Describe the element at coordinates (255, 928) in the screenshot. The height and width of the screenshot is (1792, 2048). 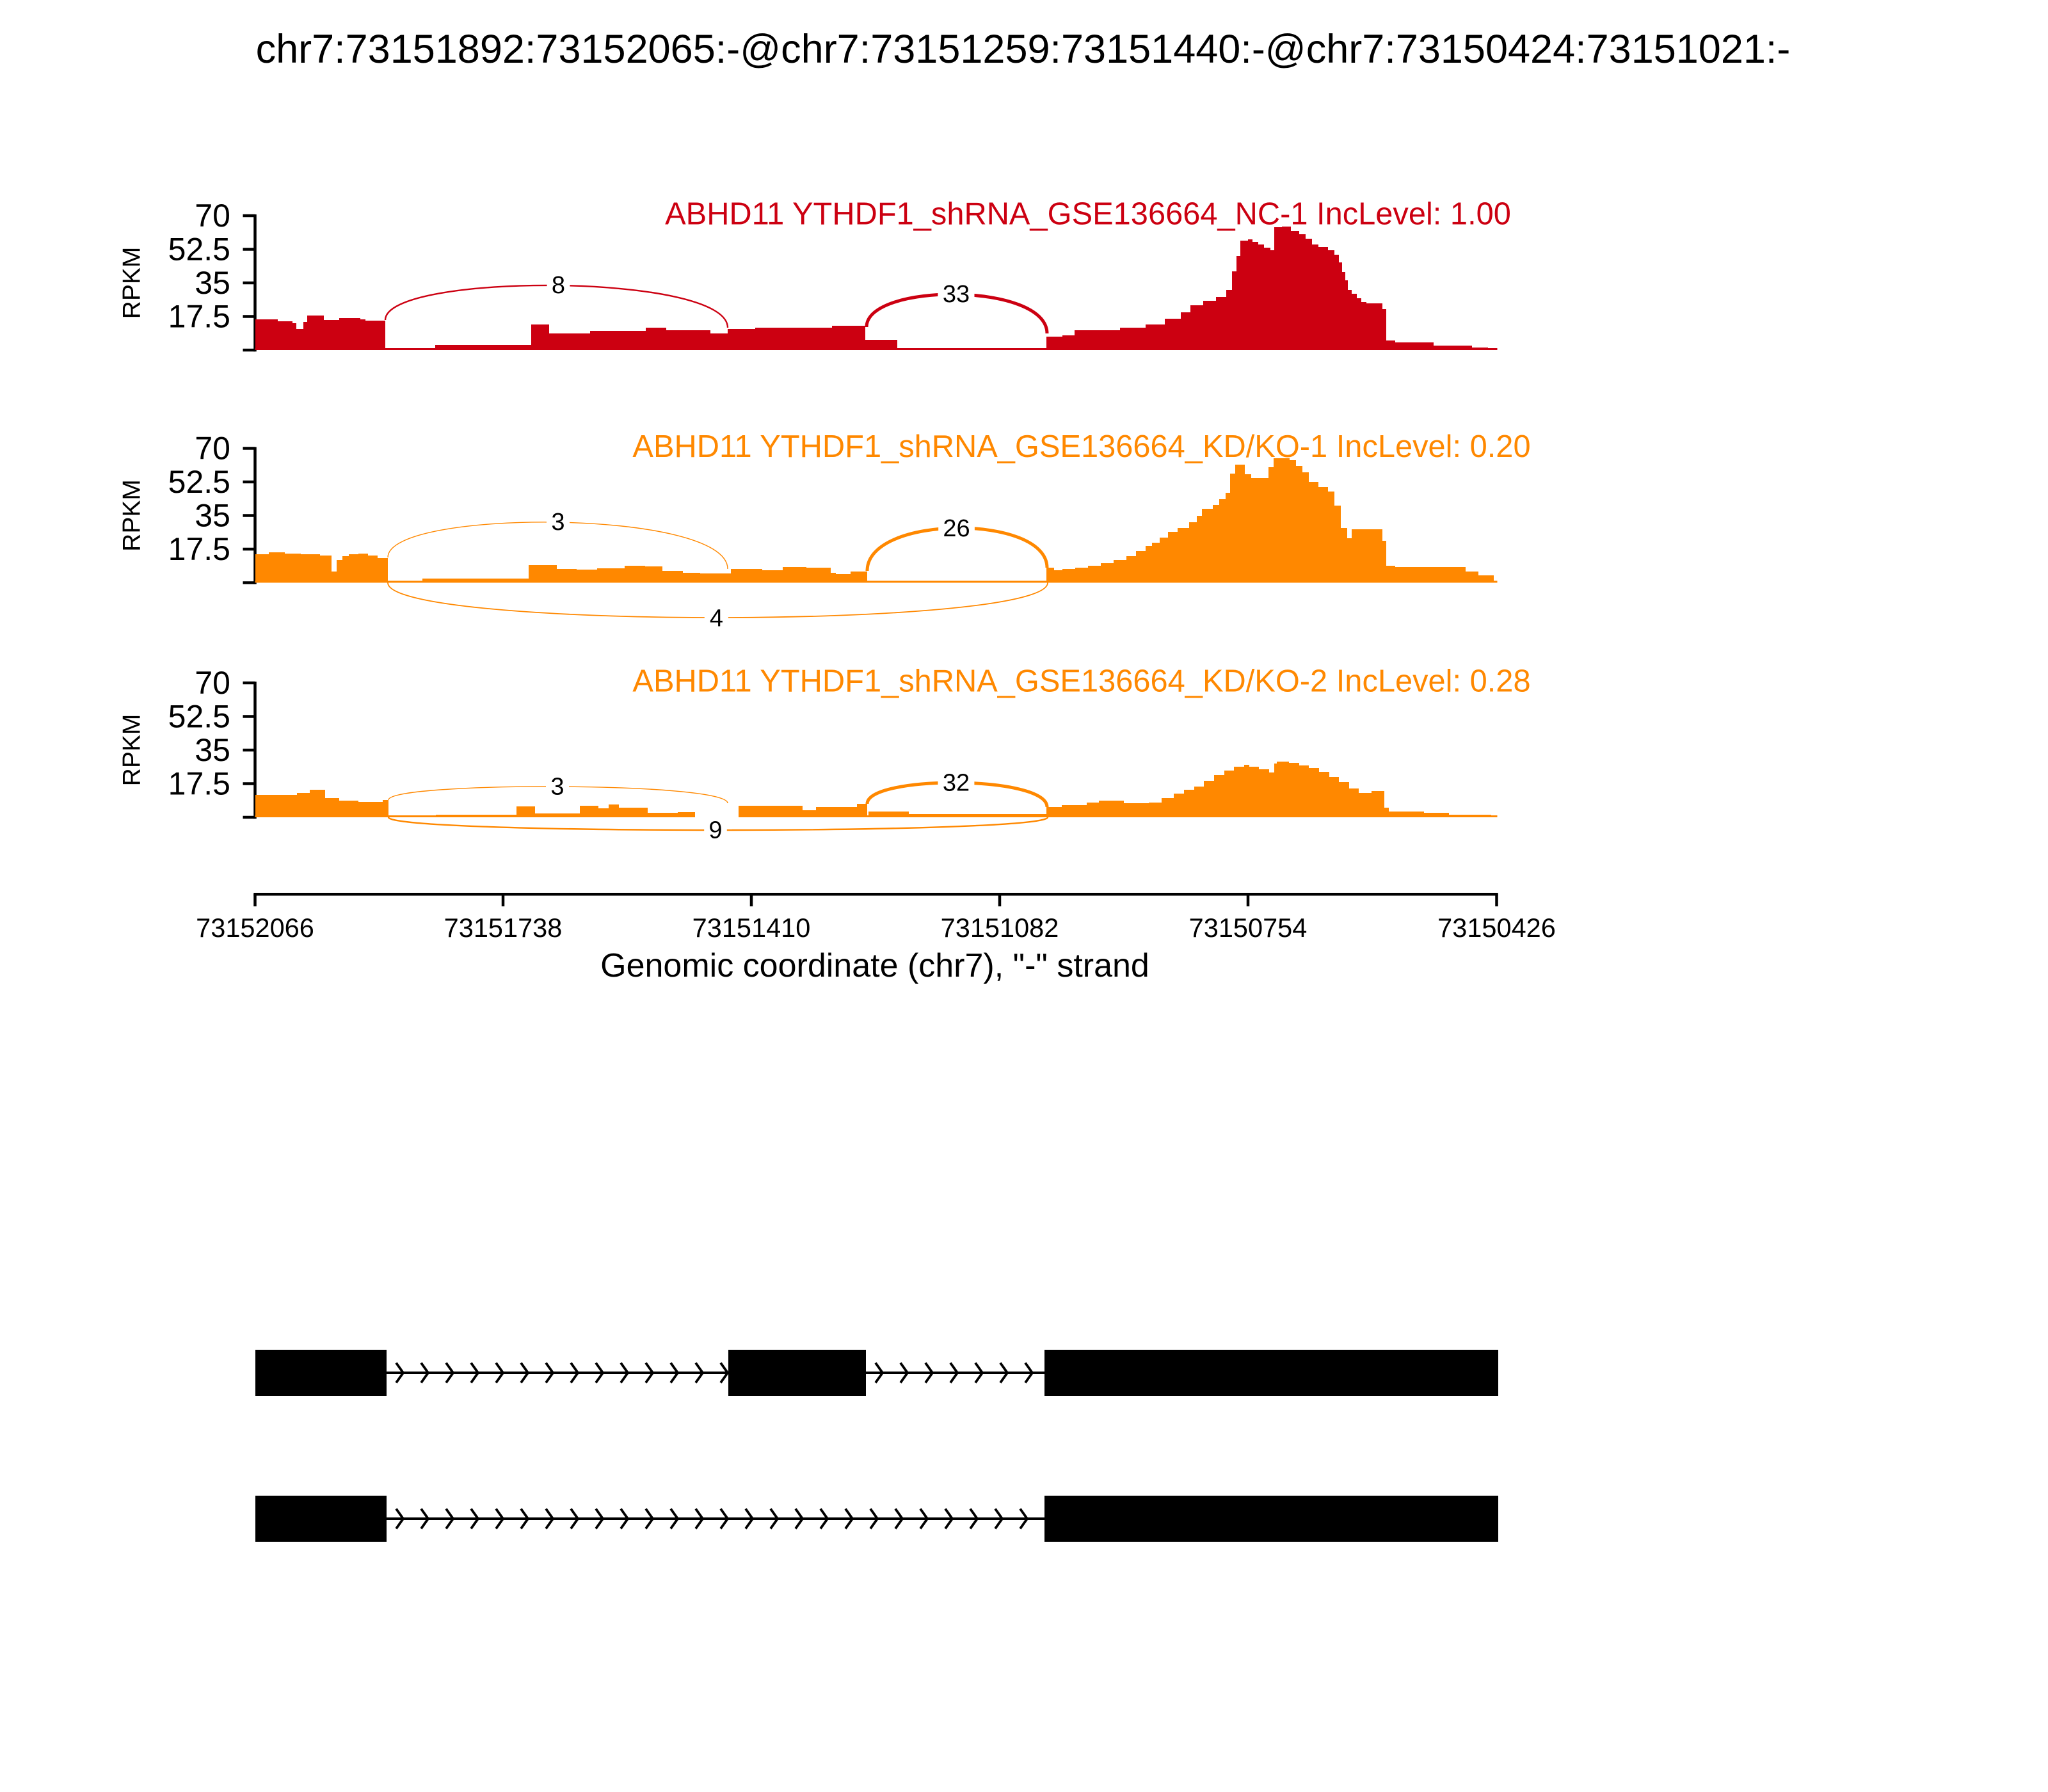
I see `svg-text: 73152066` at that location.